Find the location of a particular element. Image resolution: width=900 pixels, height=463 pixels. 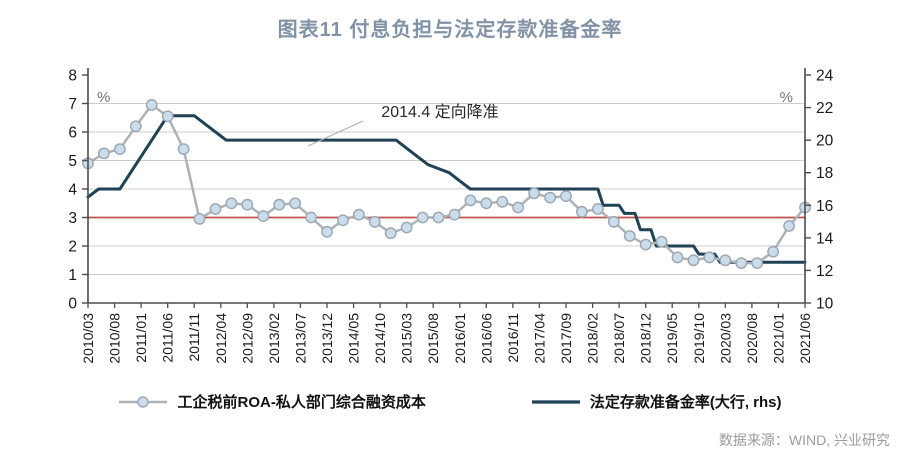

right-axis-unit-label: % is located at coordinates (786, 97).